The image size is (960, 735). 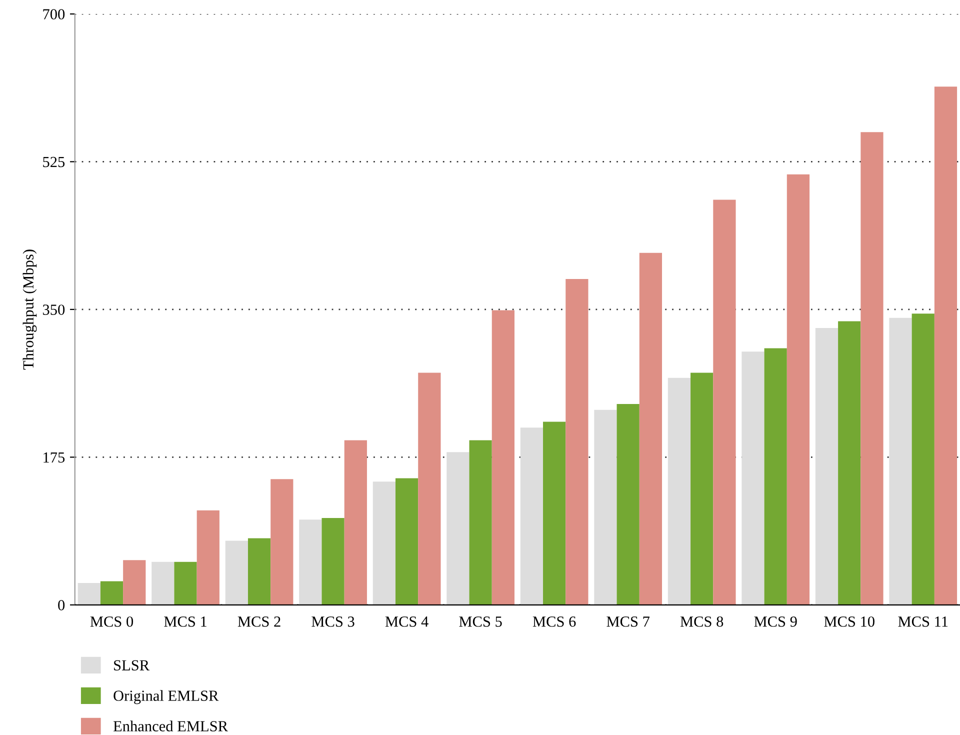 I want to click on x-tick-label: MCS 8, so click(x=702, y=621).